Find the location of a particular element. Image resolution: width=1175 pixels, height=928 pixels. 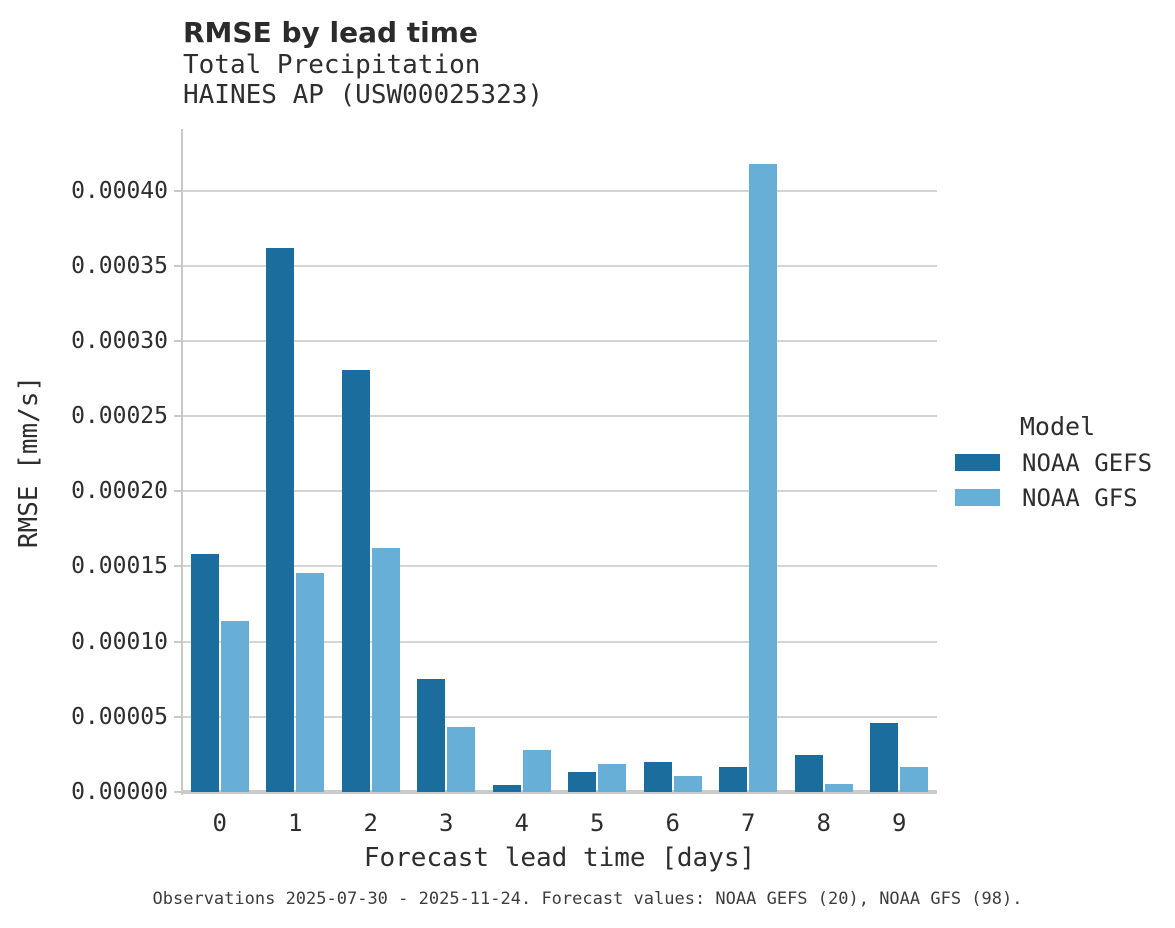

y-tick-label: 0.00020 is located at coordinates (119, 491).